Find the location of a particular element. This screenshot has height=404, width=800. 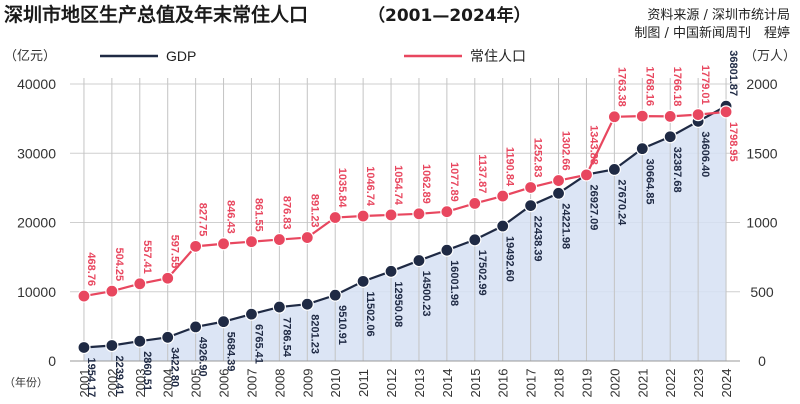

legend: GDP 常住人口 is located at coordinates (313, 56).